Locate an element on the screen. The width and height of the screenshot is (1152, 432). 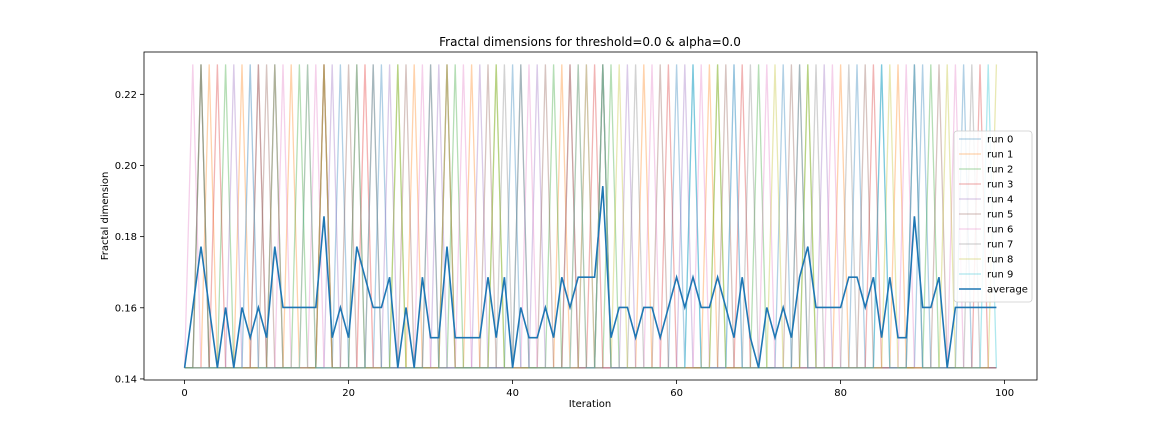
y-tick-label: 0.18 is located at coordinates (126, 237).